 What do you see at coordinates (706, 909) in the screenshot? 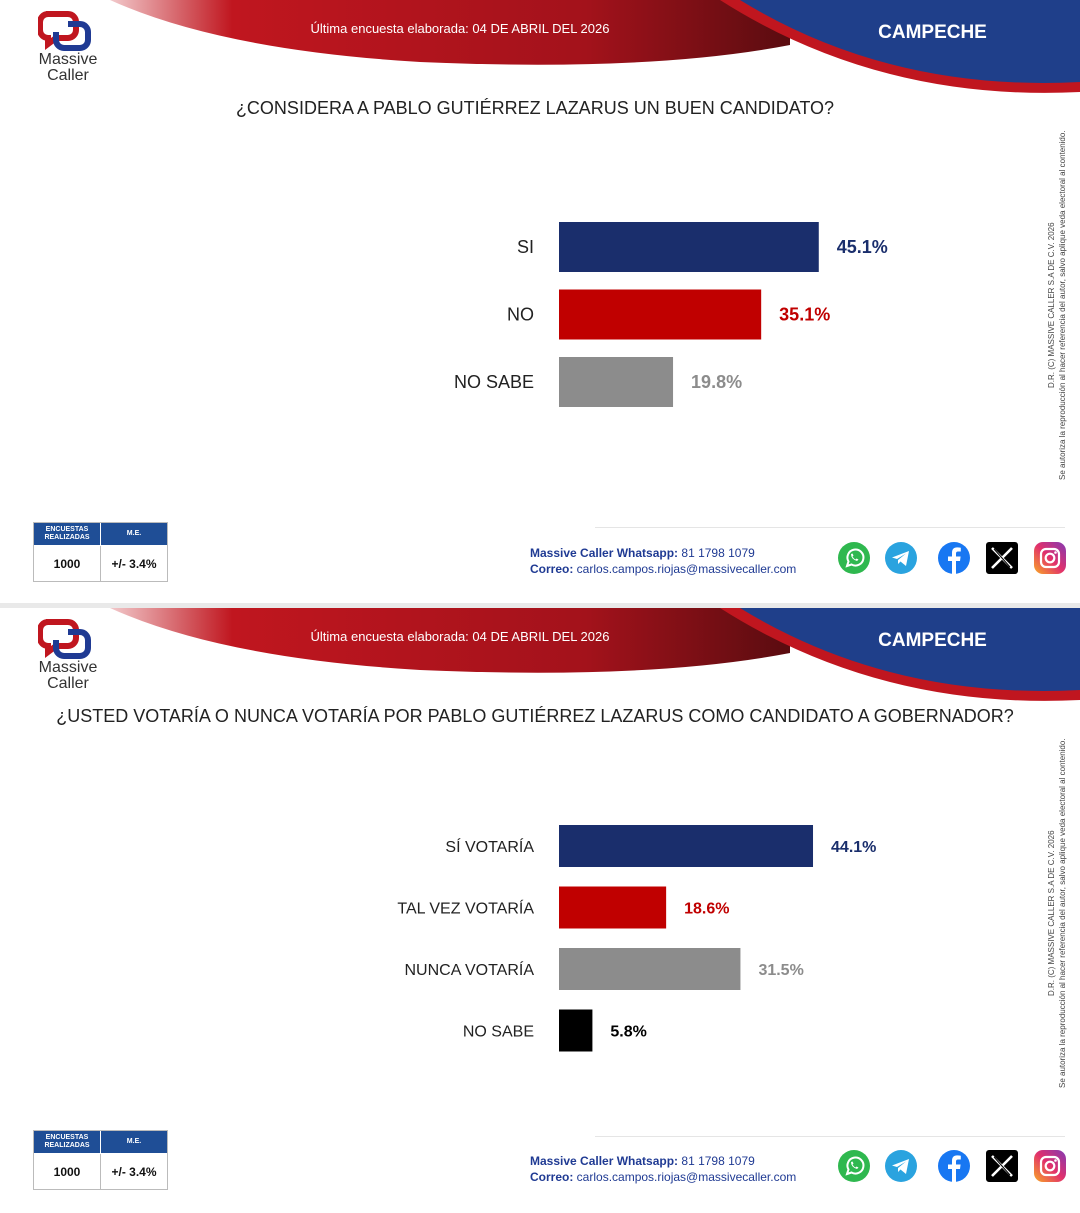
I see `value-label: 18.6%` at bounding box center [706, 909].